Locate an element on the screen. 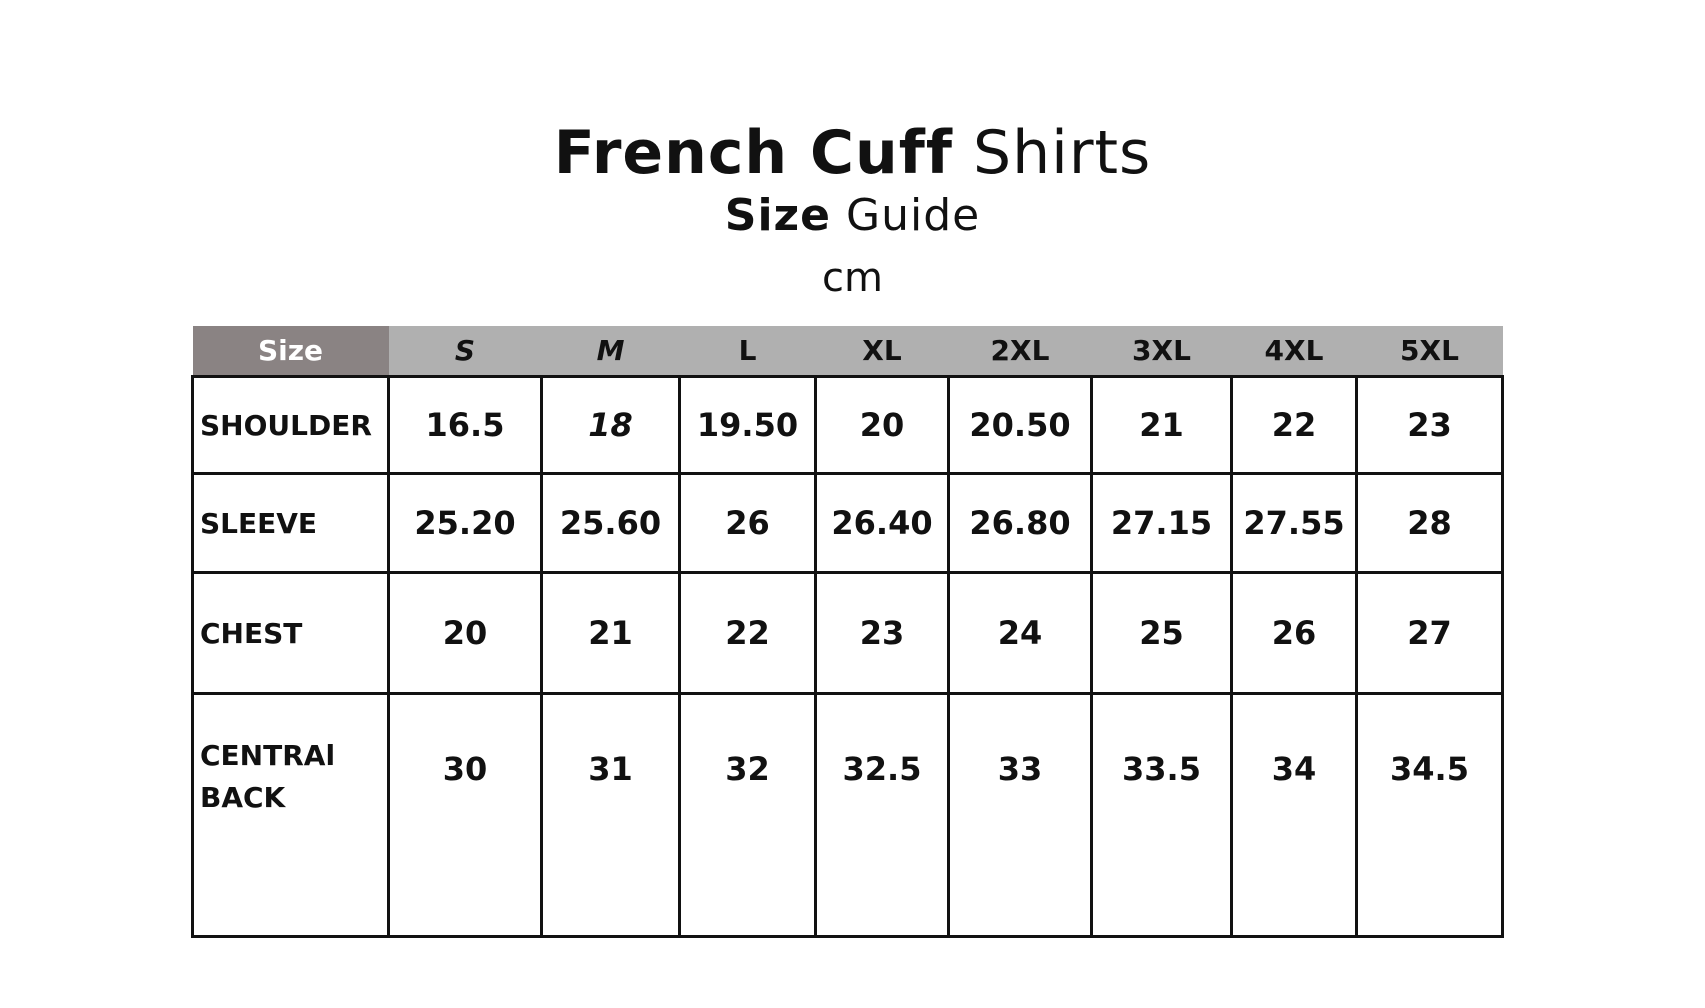 Image resolution: width=1705 pixels, height=1008 pixels. table-cell: 31 is located at coordinates (610, 815).